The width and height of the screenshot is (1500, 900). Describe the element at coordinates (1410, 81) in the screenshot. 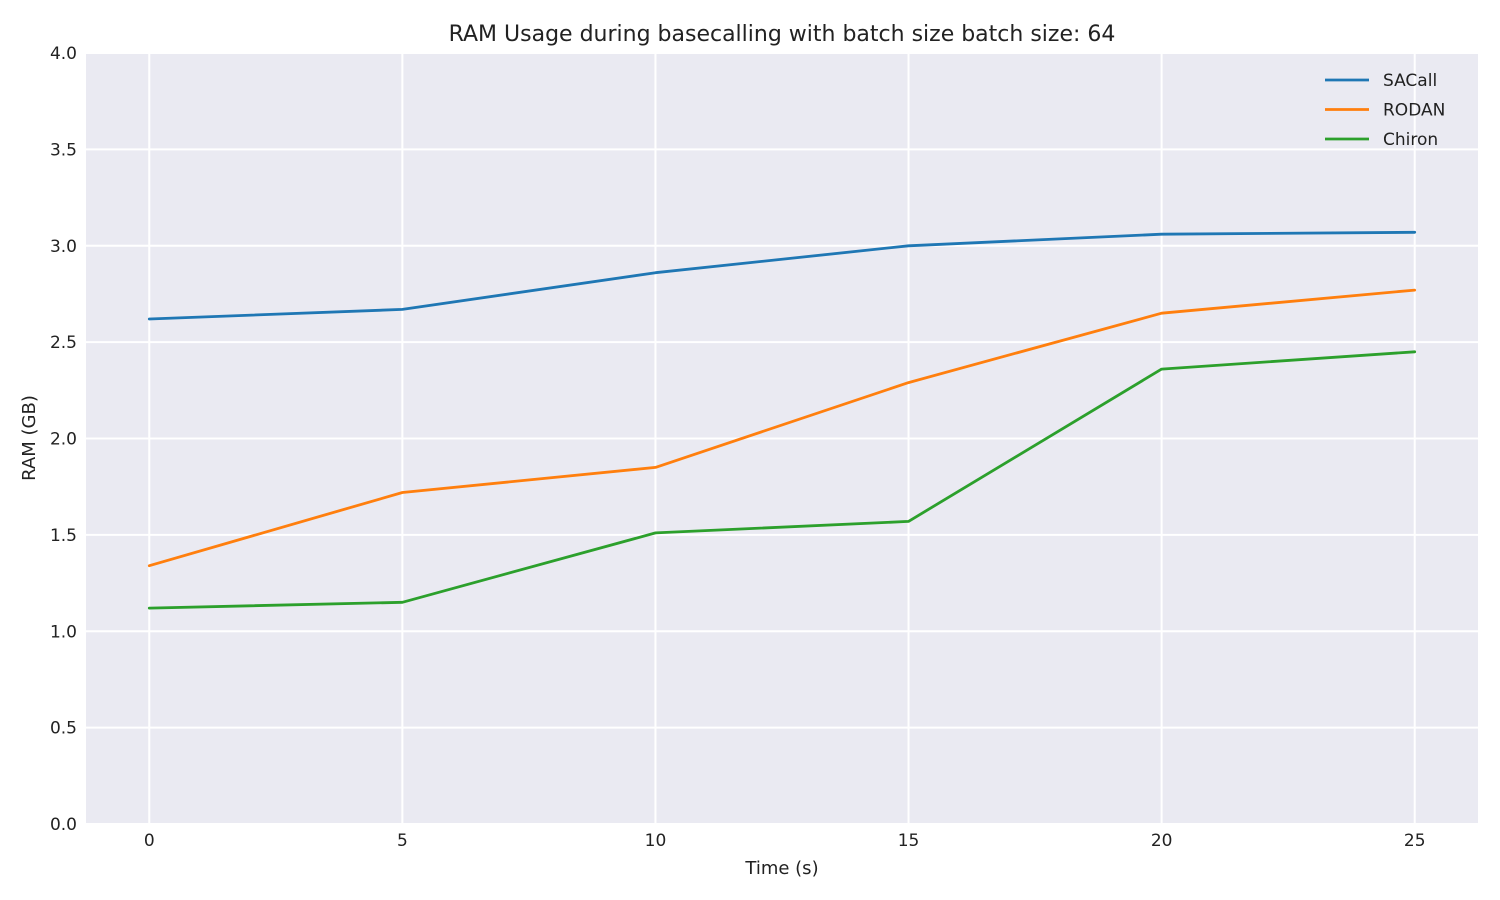

I see `legend-label-sacall: SACall` at that location.